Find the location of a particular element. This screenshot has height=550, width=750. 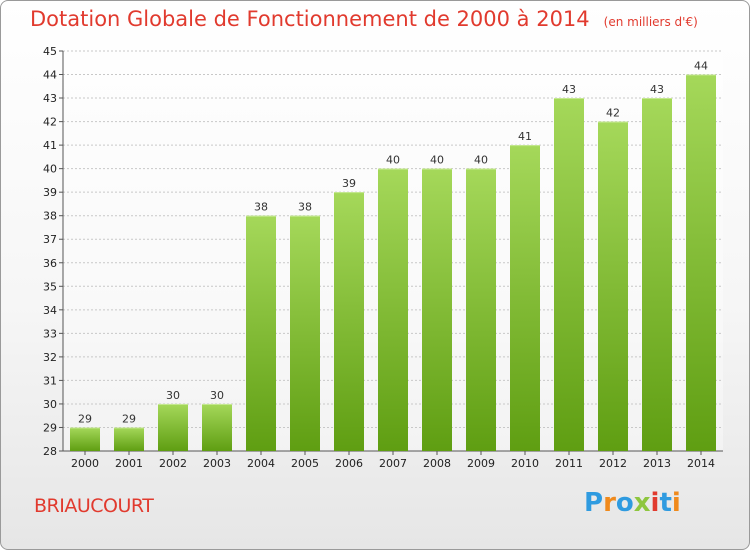

y-tick-label: 37 is located at coordinates (50, 239).